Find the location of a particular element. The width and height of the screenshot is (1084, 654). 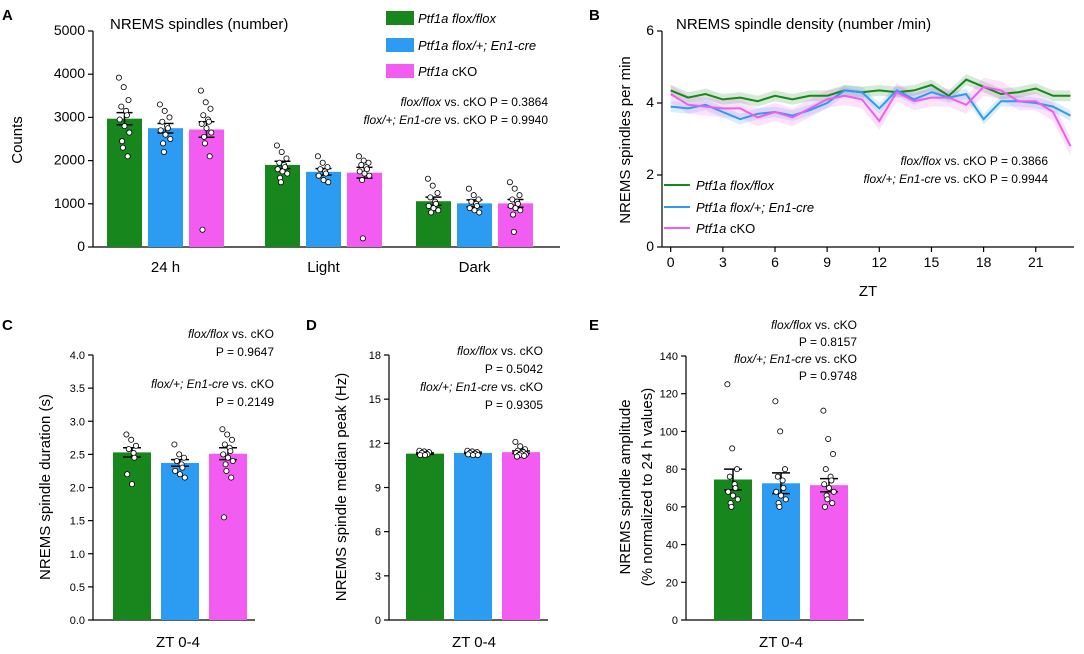

bar-c-het is located at coordinates (180, 541).